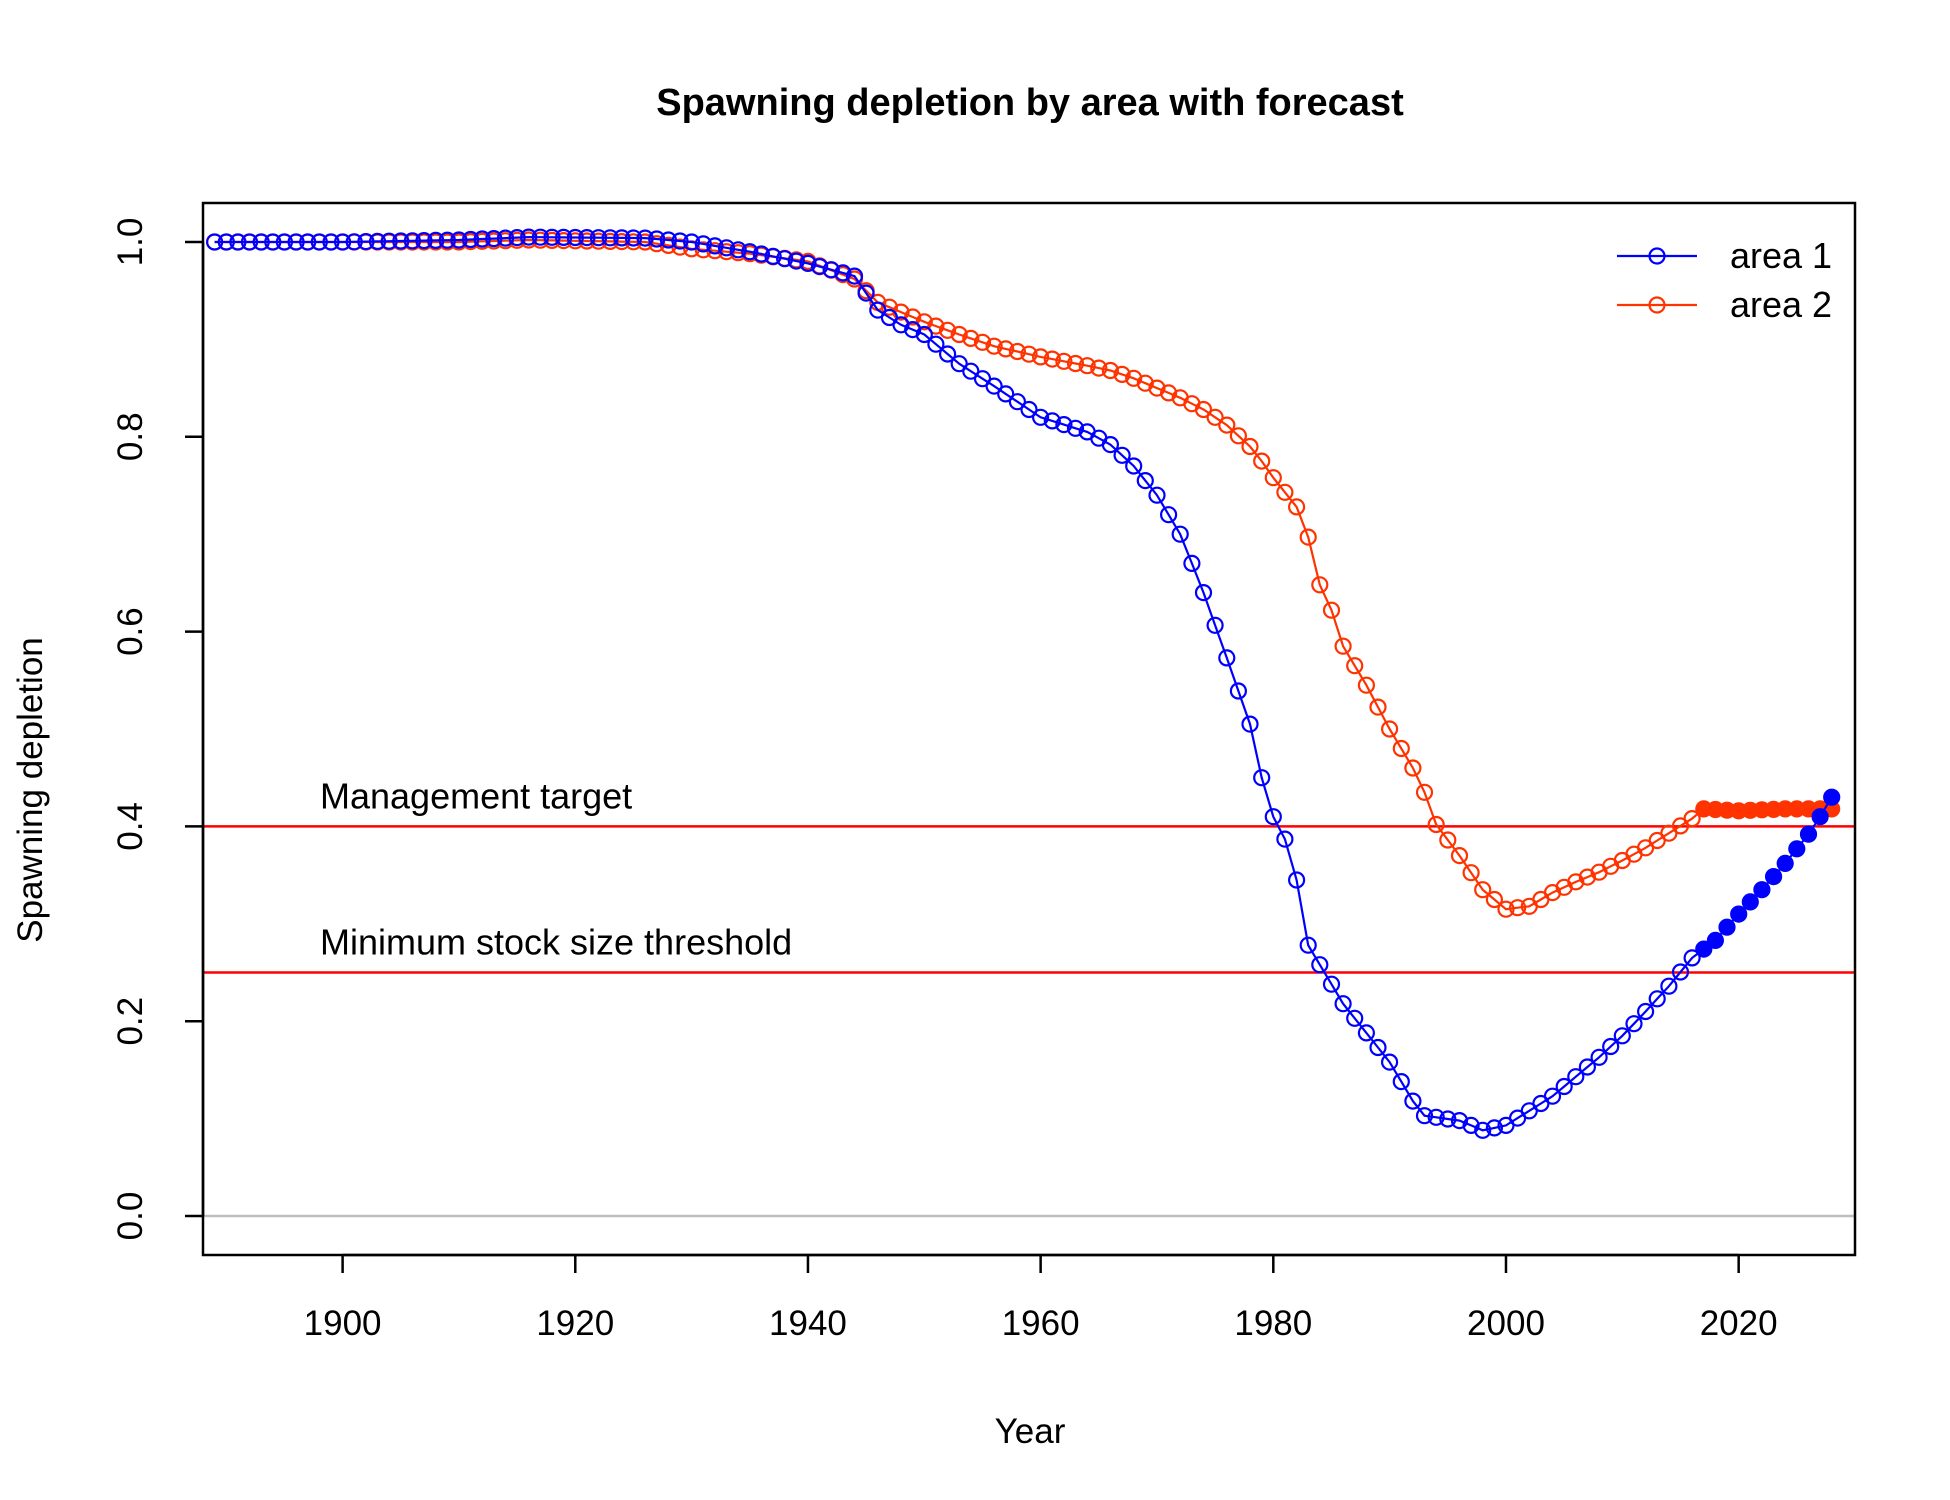  Describe the element at coordinates (575, 1323) in the screenshot. I see `x-tick-label: 1920` at that location.